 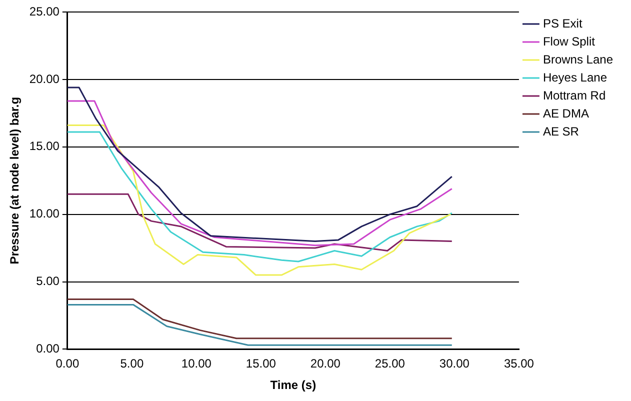 What do you see at coordinates (325, 363) in the screenshot?
I see `x-tick-label: 20.00` at bounding box center [325, 363].